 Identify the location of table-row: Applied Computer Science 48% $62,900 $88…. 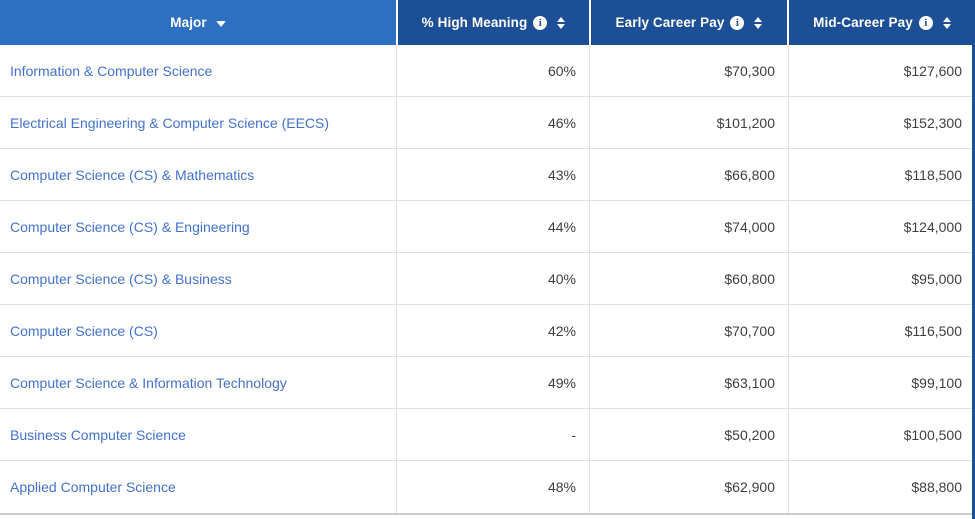
(487, 487).